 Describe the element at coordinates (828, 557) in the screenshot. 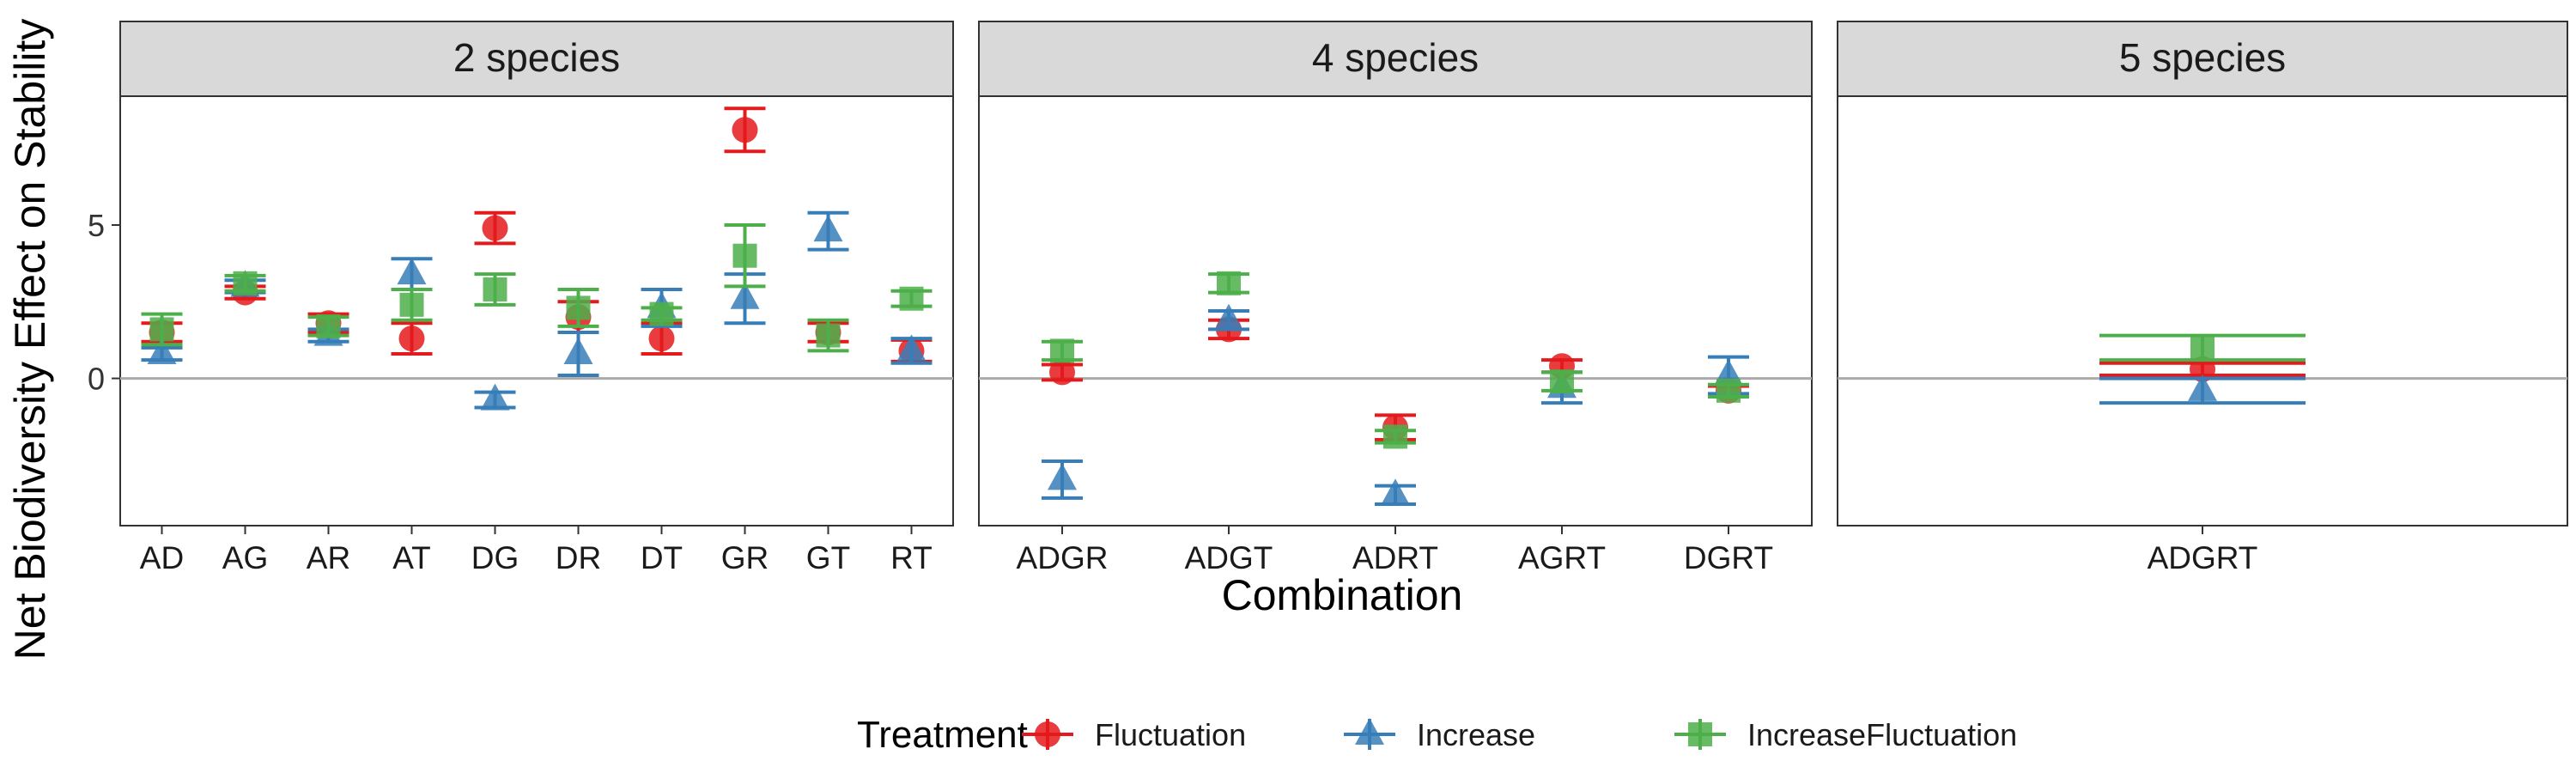

I see `x-tick-label-gt: GT` at that location.